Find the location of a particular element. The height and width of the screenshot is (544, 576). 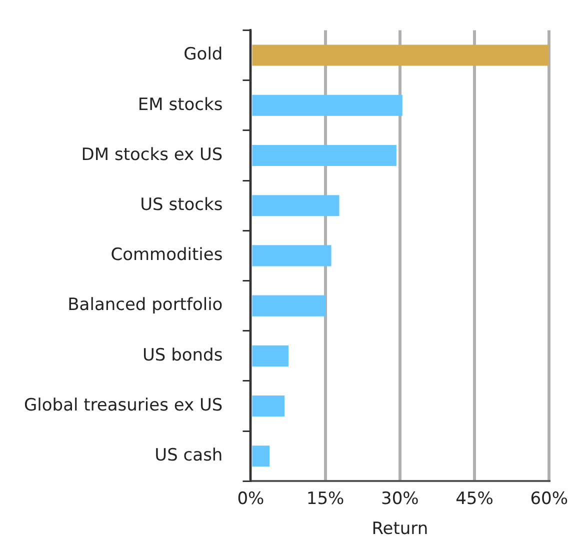

y-tick-label: EM stocks is located at coordinates (180, 104).